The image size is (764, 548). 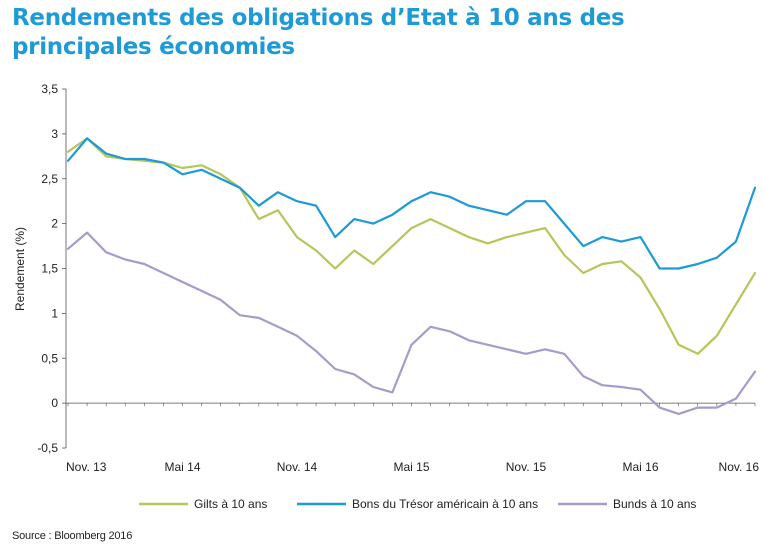 I want to click on x-tick-label: Mai 15, so click(x=411, y=467).